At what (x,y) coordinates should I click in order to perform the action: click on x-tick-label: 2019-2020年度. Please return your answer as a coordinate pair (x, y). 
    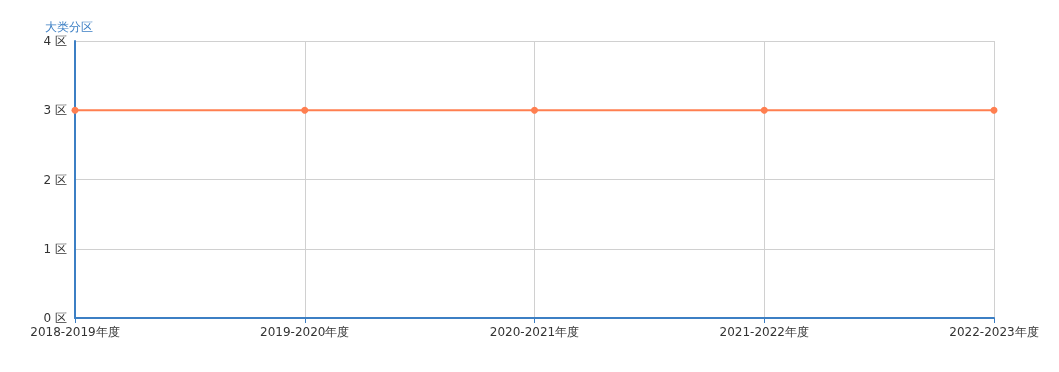
    Looking at the image, I should click on (305, 332).